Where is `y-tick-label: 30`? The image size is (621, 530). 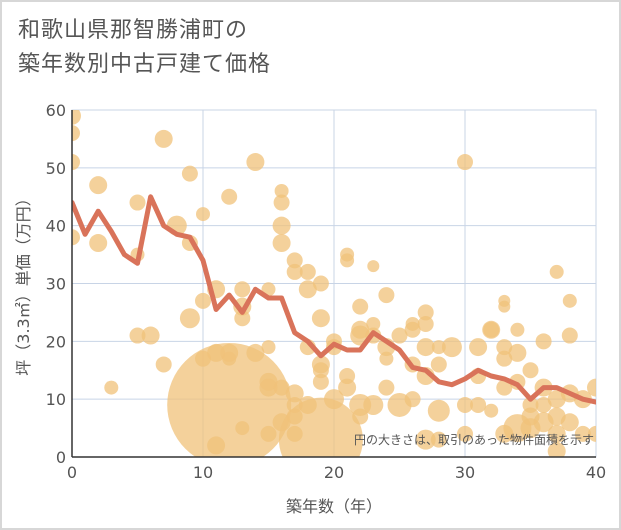 y-tick-label: 30 is located at coordinates (56, 284).